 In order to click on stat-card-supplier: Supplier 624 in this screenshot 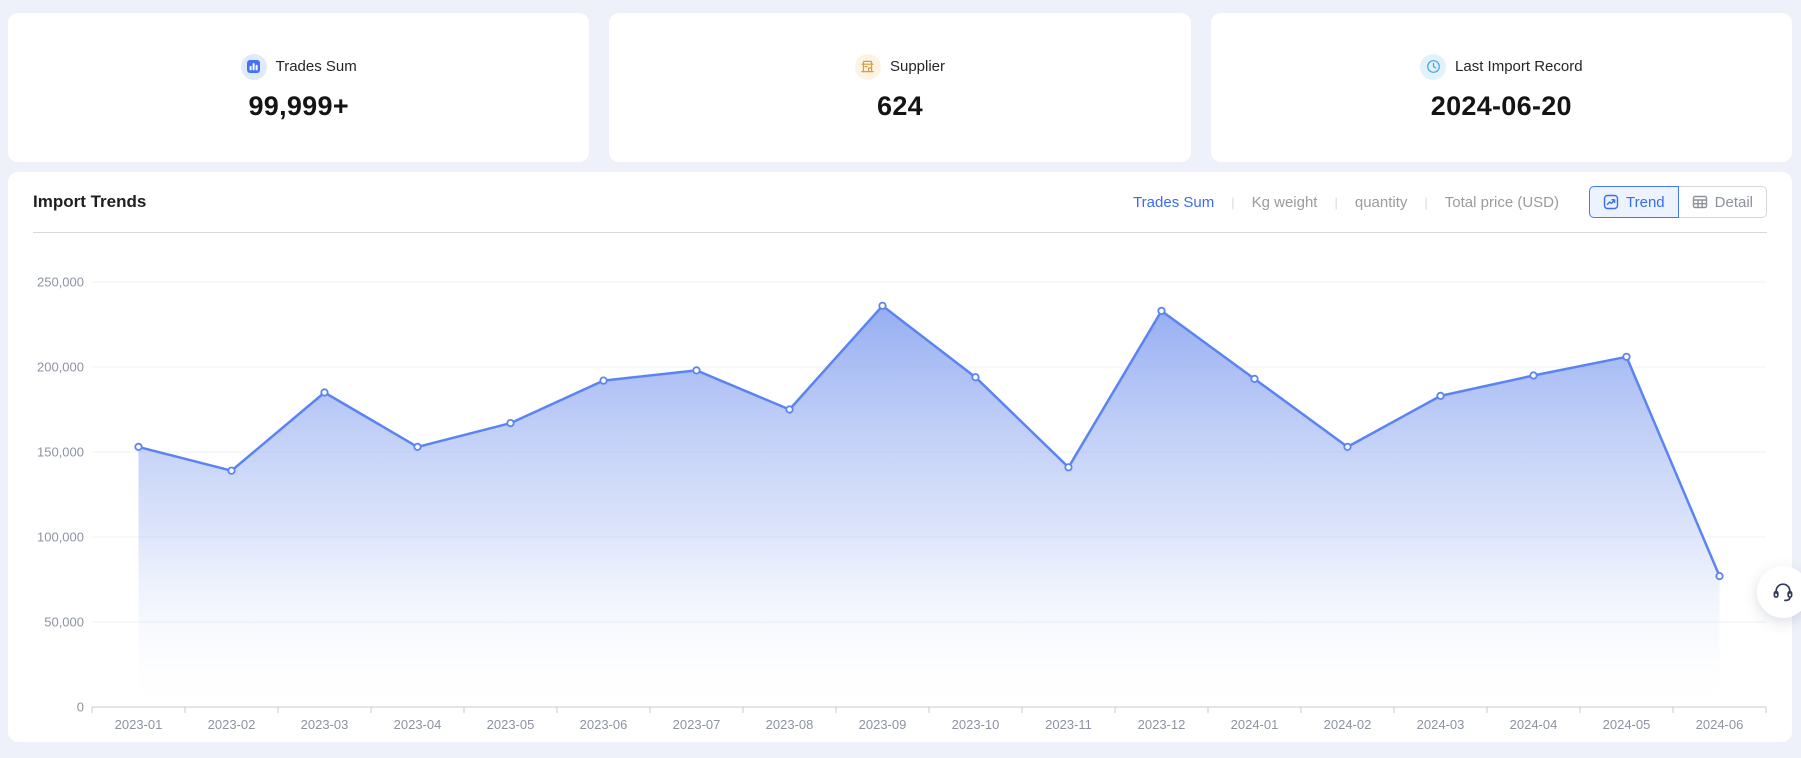, I will do `click(900, 87)`.